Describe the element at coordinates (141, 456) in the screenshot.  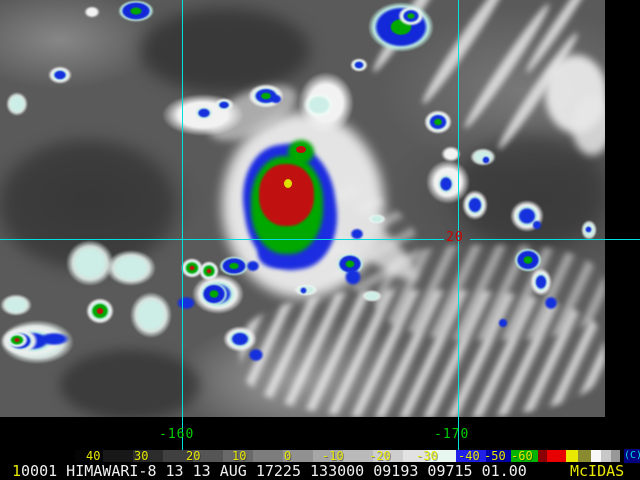
I see `colorbar-tick-label: 30` at that location.